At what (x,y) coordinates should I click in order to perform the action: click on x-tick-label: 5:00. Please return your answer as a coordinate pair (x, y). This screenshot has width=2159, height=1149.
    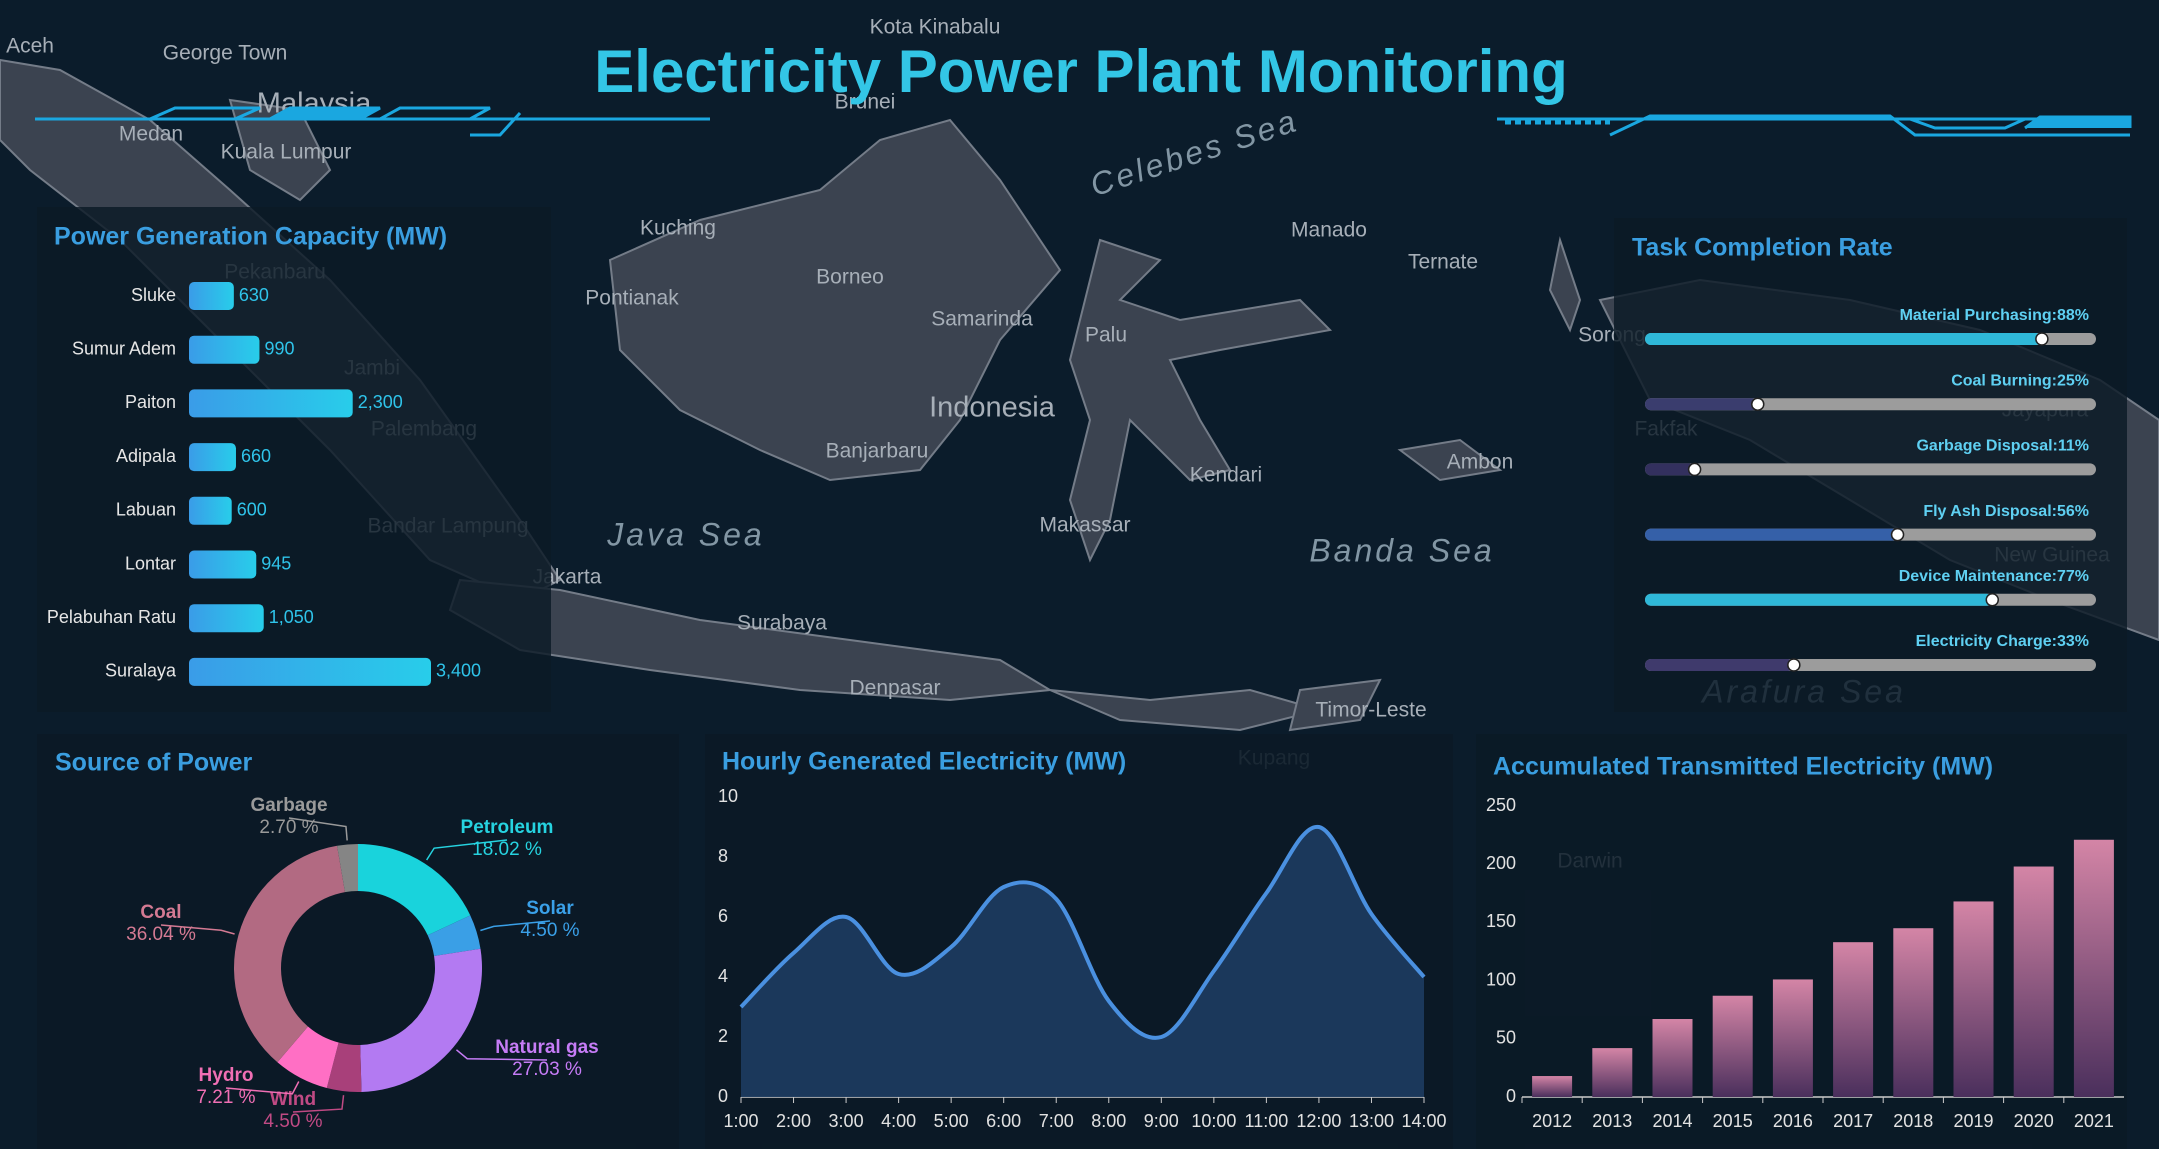
    Looking at the image, I should click on (951, 1121).